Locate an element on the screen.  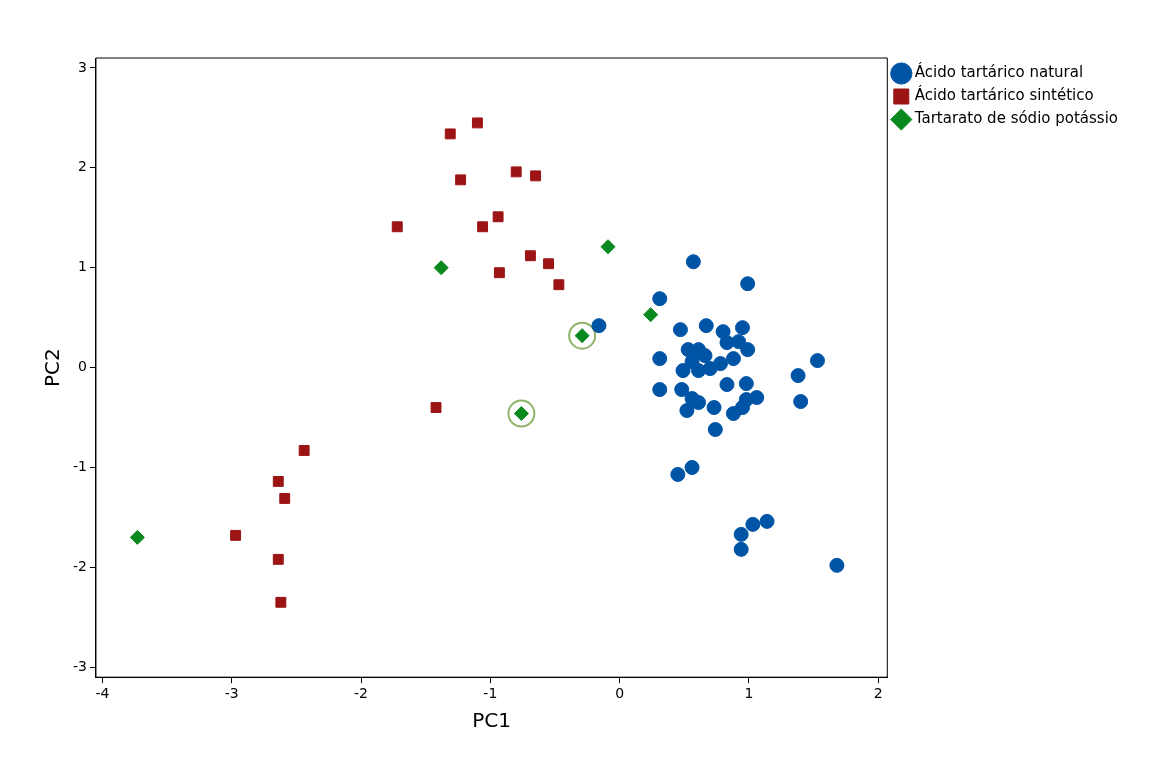
x-tick-label: -3 is located at coordinates (231, 693).